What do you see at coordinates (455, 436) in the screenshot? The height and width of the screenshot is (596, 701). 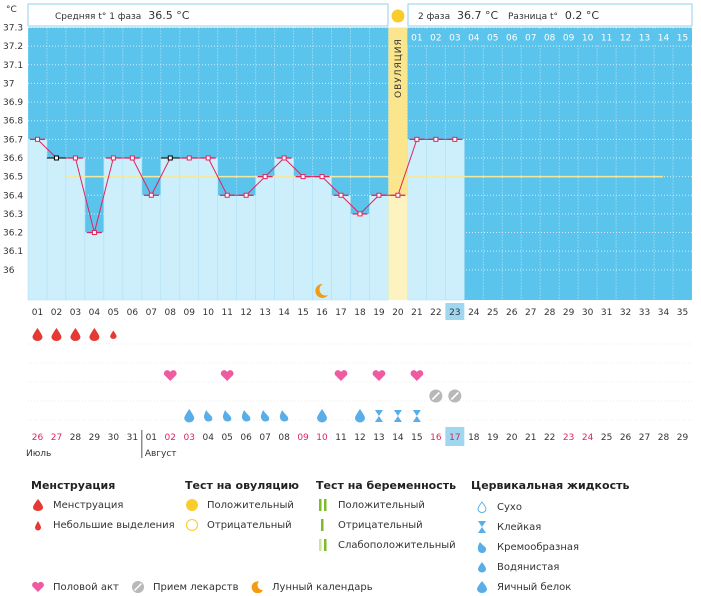 I see `calendar-today-highlight` at bounding box center [455, 436].